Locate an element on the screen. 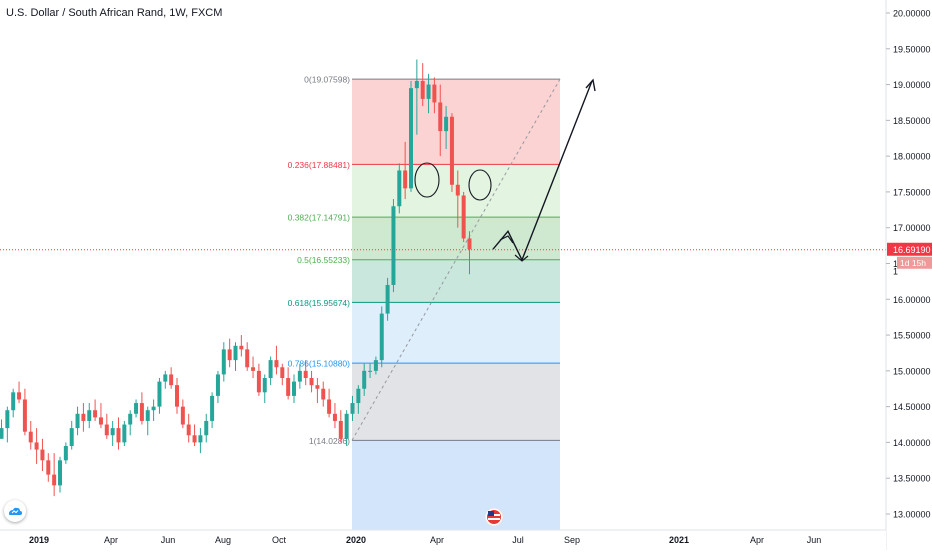  current-price-value: 16.69190 is located at coordinates (912, 250).